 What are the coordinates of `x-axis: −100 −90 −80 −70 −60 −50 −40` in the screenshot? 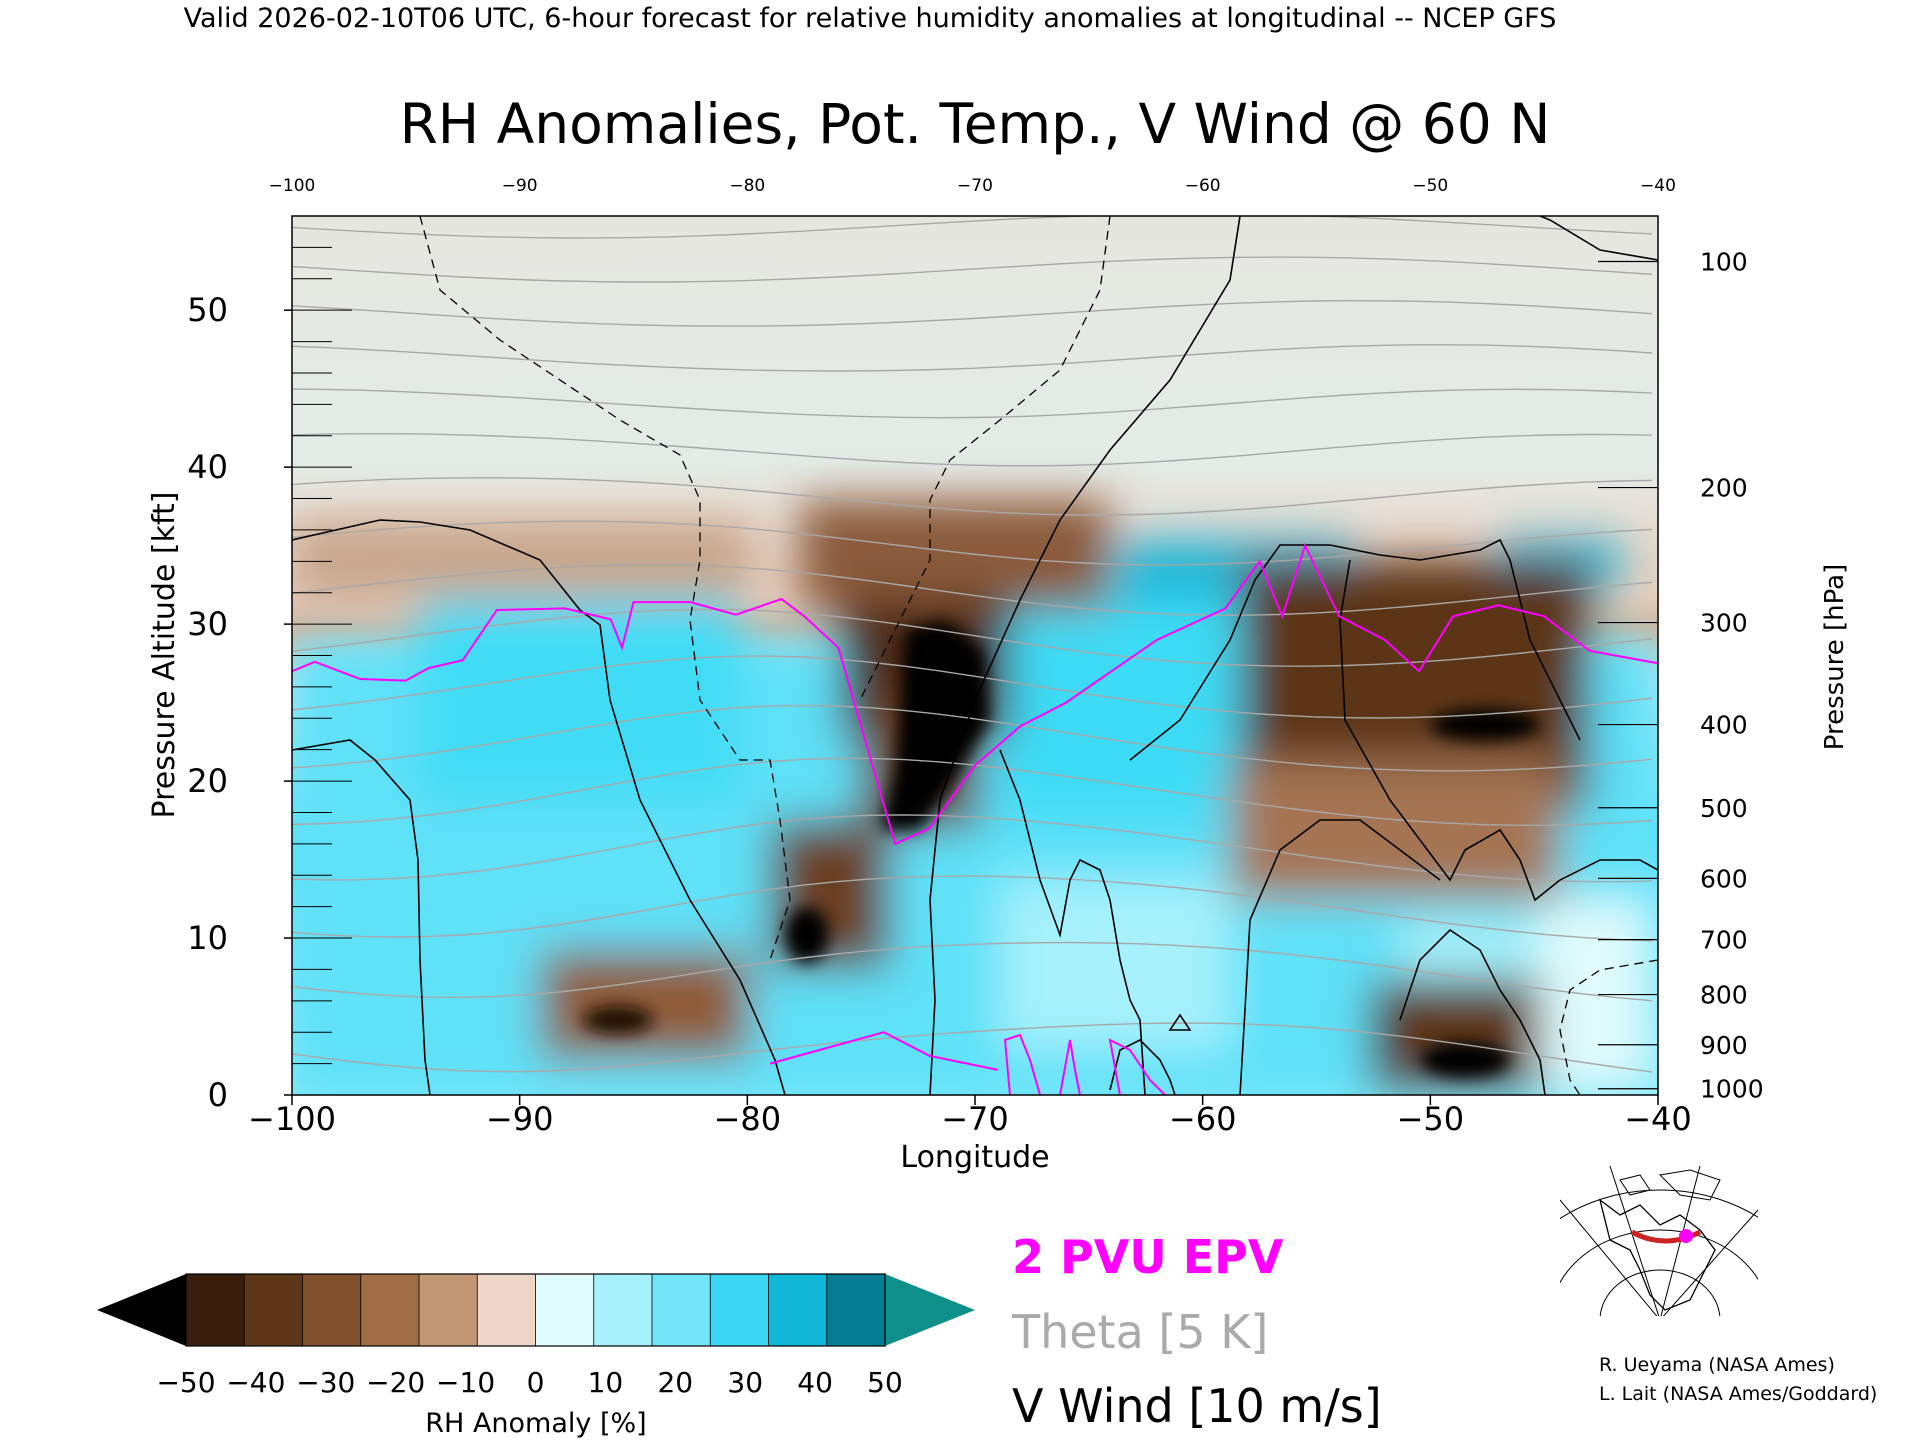 It's located at (970, 1116).